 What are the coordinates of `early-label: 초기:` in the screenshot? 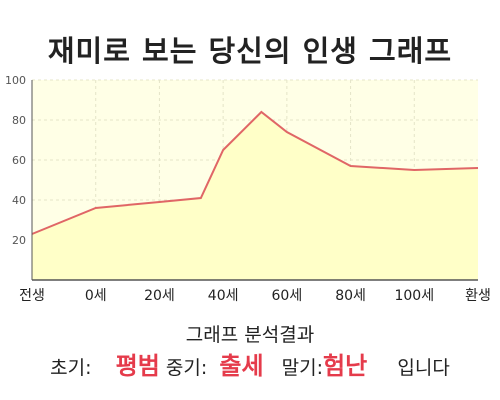 It's located at (71, 368).